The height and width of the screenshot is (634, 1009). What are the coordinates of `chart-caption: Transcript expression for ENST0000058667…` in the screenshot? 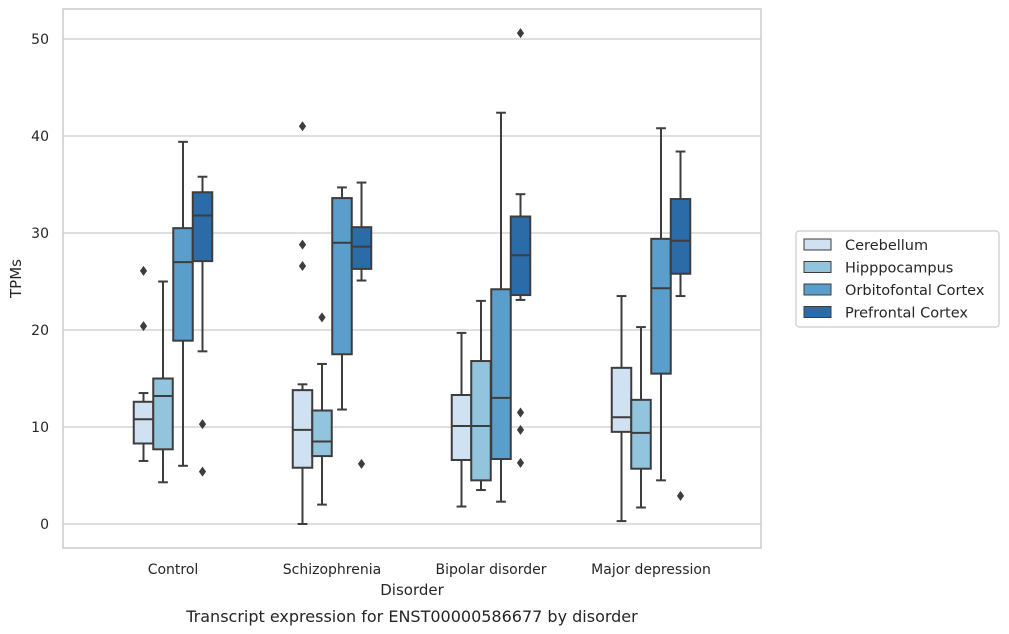 It's located at (411, 616).